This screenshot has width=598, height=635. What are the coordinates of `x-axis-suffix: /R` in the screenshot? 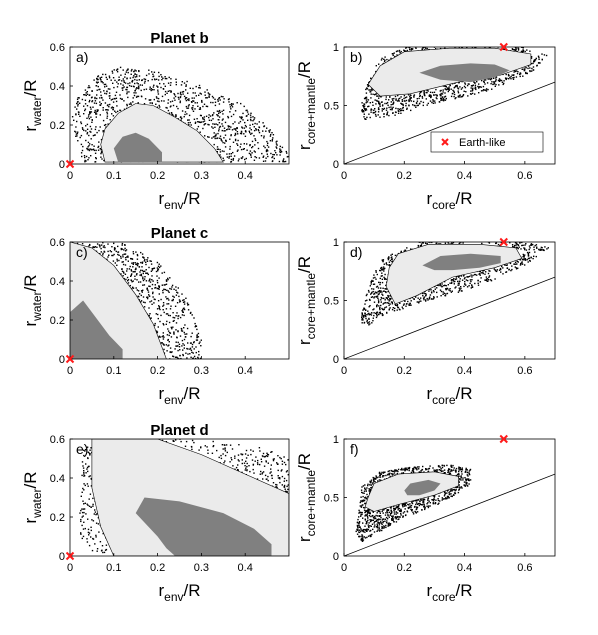 It's located at (192, 393).